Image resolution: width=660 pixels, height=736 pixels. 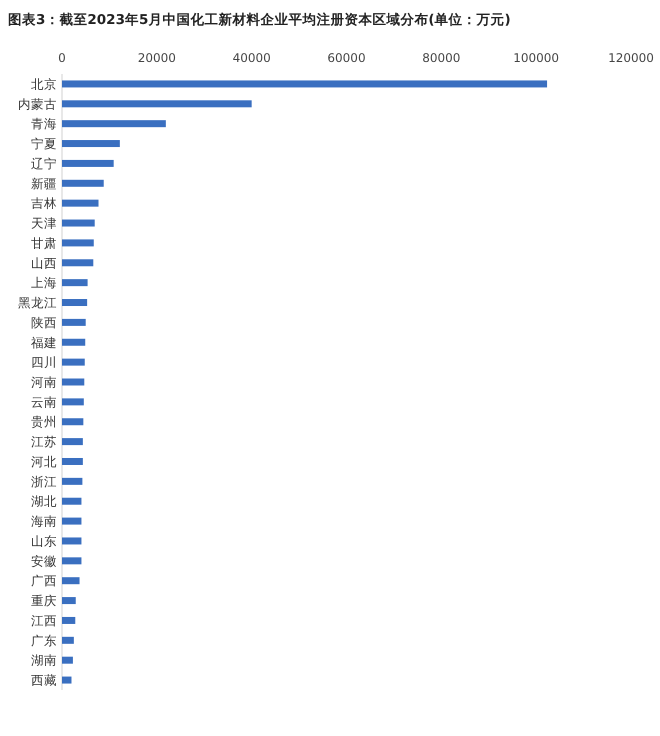 I want to click on title: 图表3：截至2023年5月中国化工新材料企业平均注册资本区域分布(单位：万元), so click(x=259, y=20).